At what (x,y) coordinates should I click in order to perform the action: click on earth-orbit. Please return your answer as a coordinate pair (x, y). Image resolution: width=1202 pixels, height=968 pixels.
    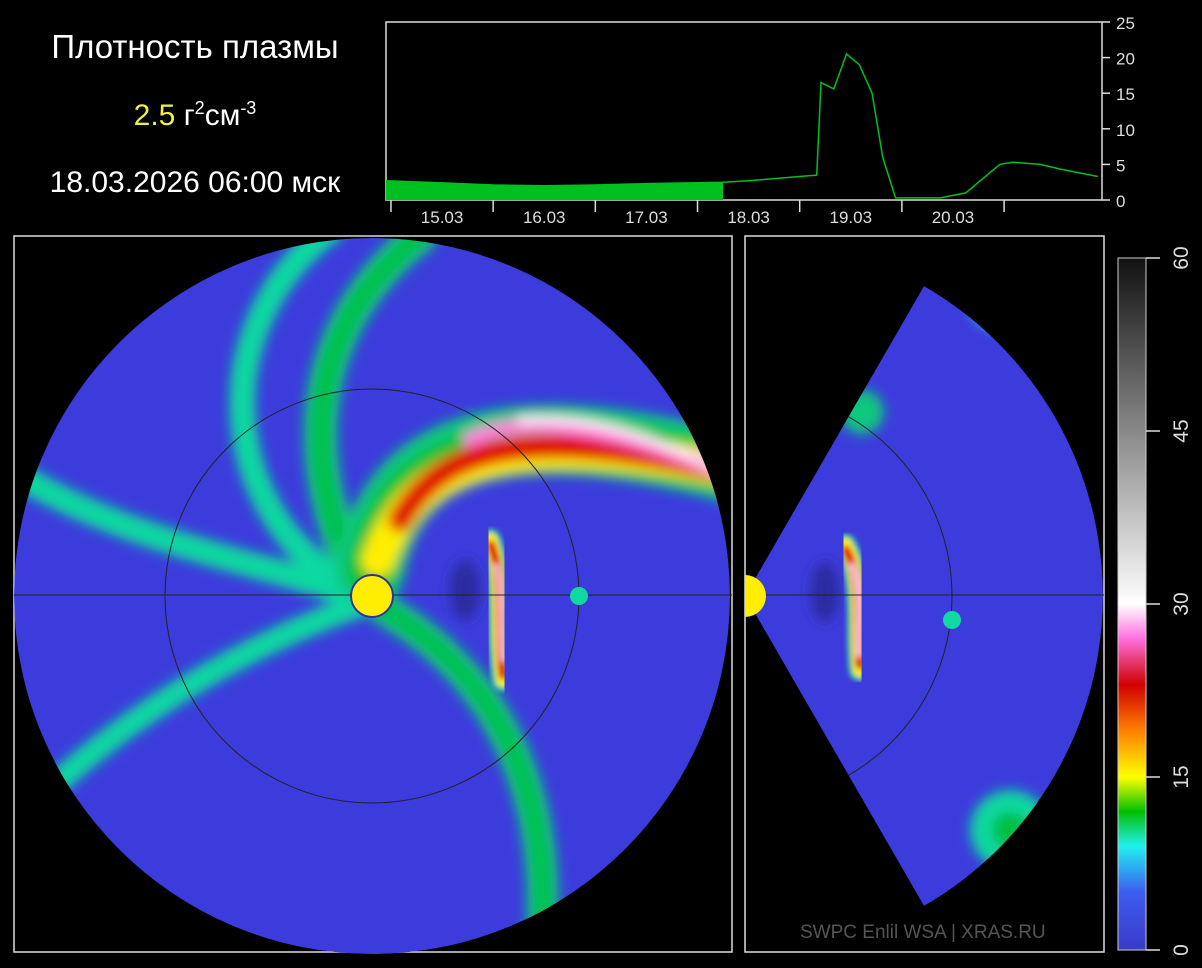
    Looking at the image, I should click on (849, 596).